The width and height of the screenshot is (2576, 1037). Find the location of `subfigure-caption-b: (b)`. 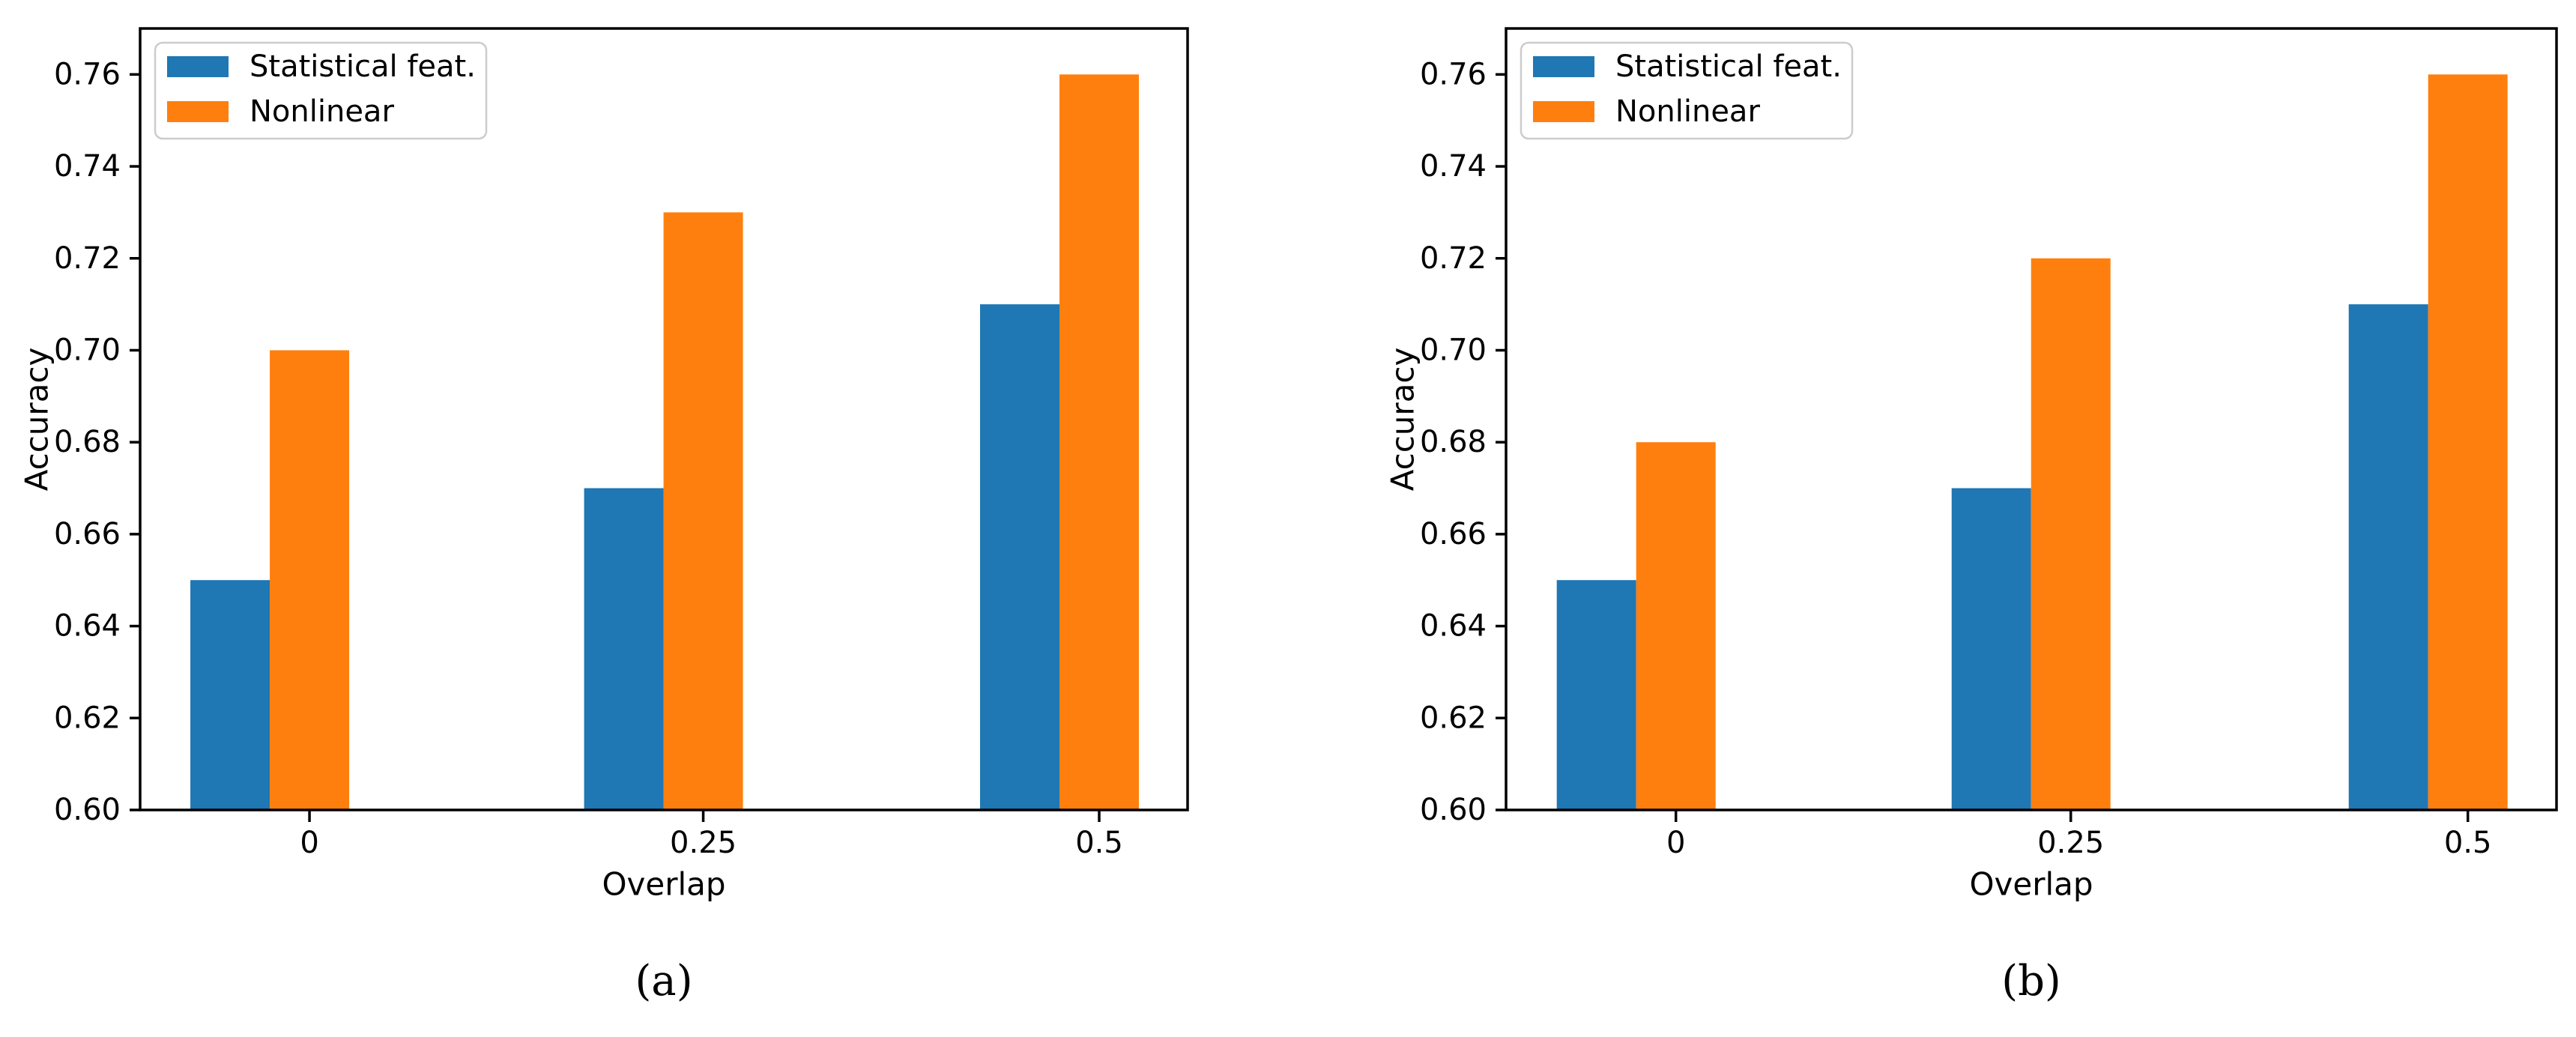

subfigure-caption-b: (b) is located at coordinates (2031, 981).